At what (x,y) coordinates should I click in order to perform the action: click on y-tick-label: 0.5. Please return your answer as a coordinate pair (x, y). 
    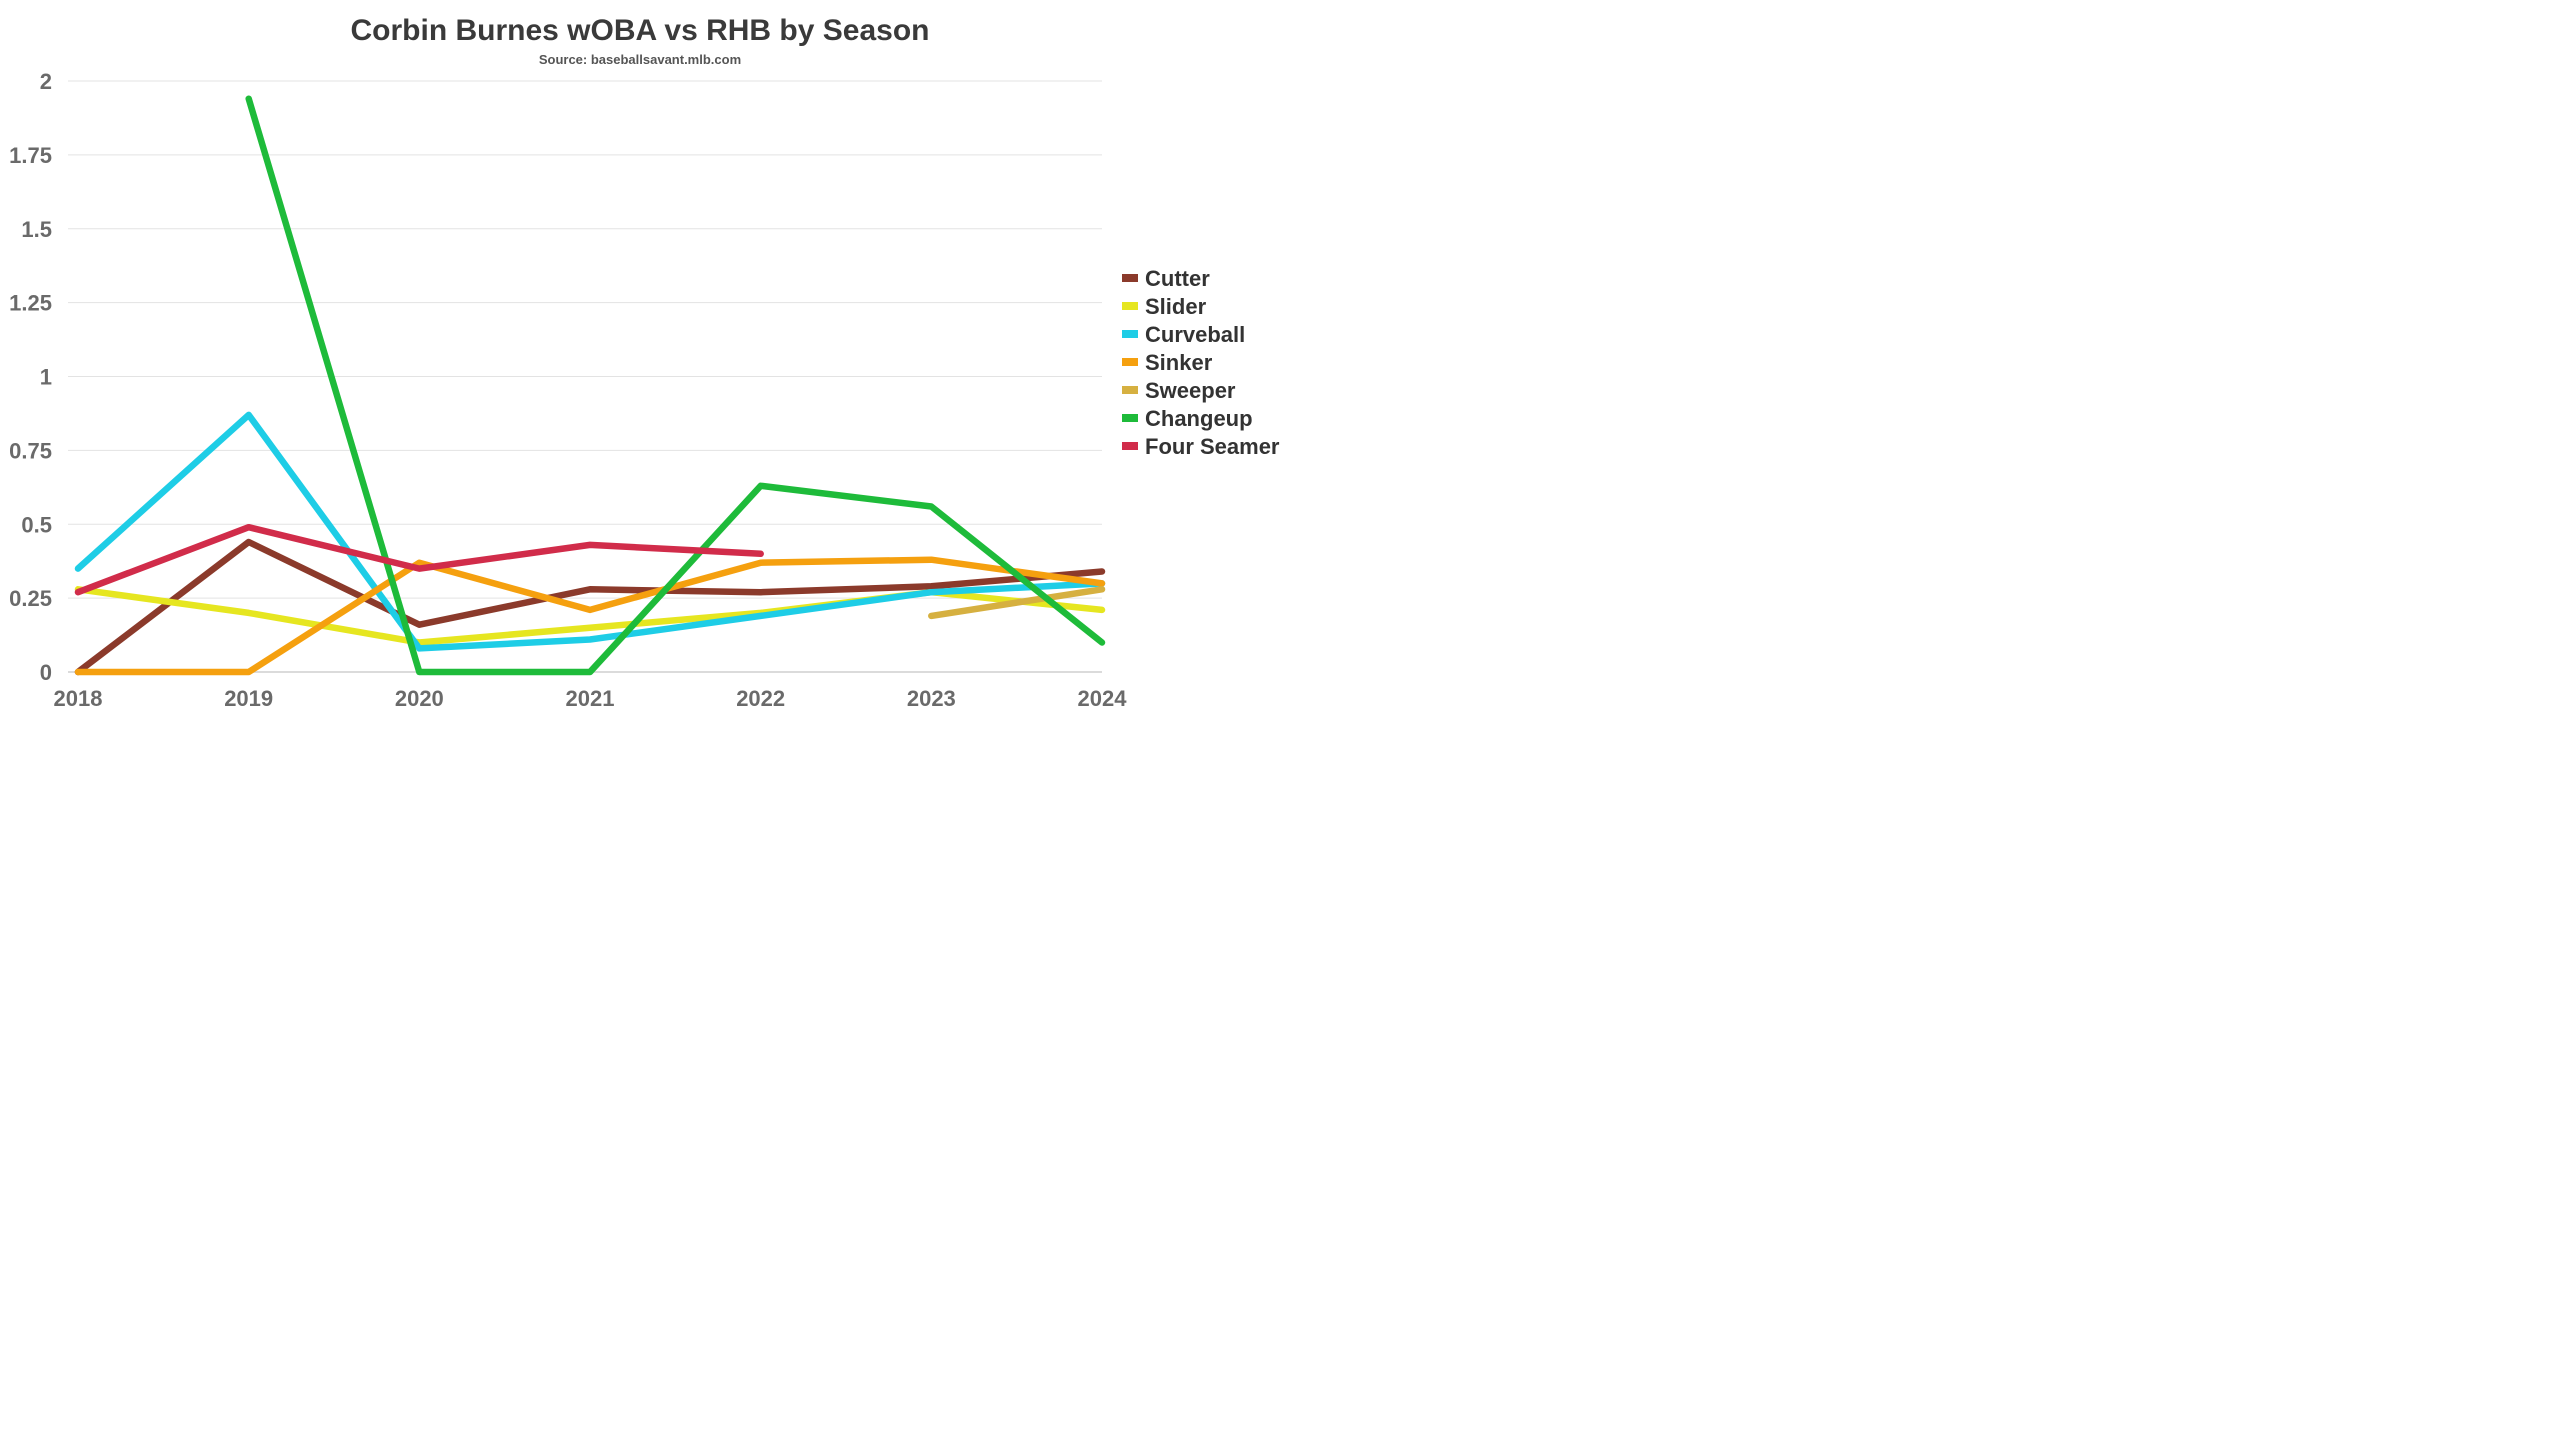
    Looking at the image, I should click on (36, 524).